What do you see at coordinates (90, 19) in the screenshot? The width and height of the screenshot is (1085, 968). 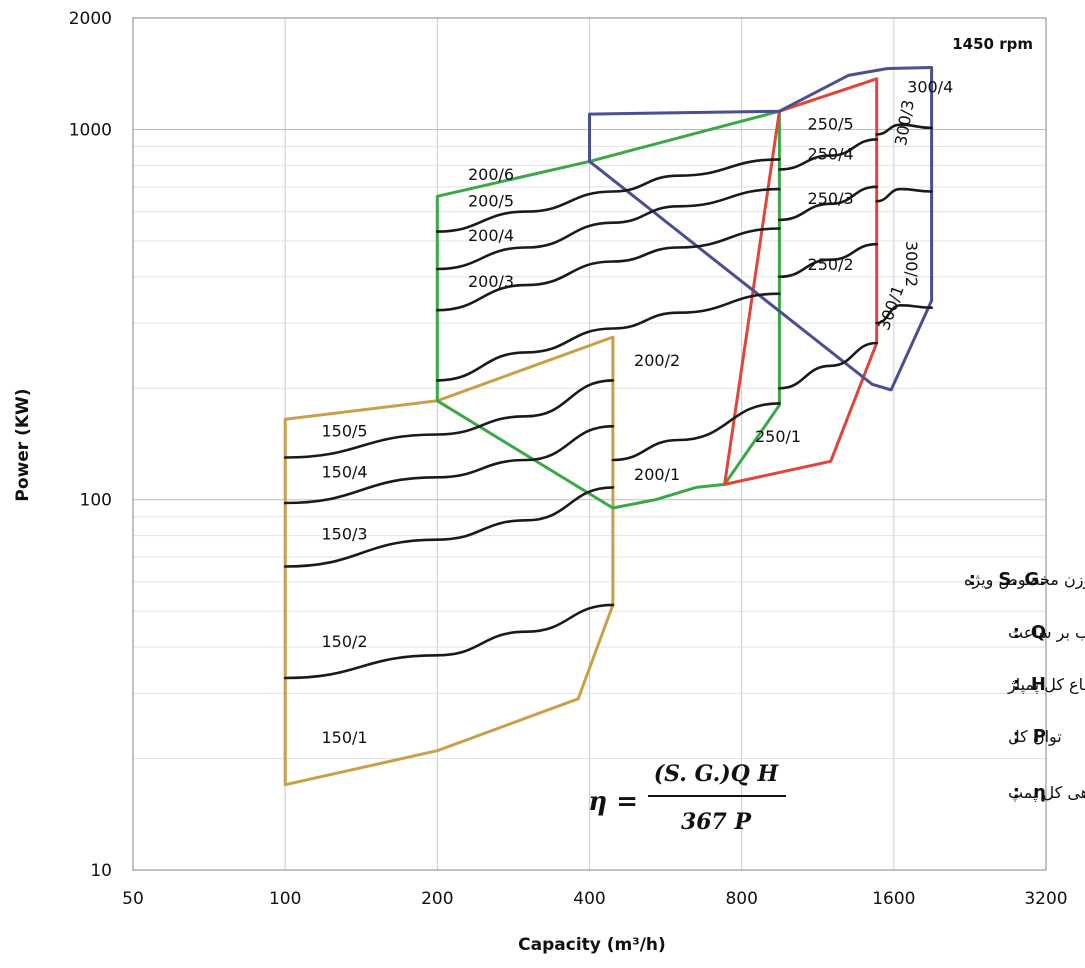 I see `y-tick-2000: 2000` at bounding box center [90, 19].